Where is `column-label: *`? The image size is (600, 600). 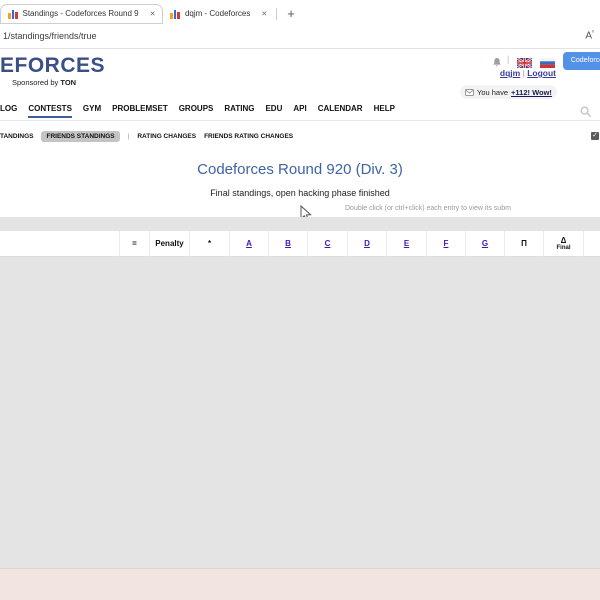 column-label: * is located at coordinates (209, 243).